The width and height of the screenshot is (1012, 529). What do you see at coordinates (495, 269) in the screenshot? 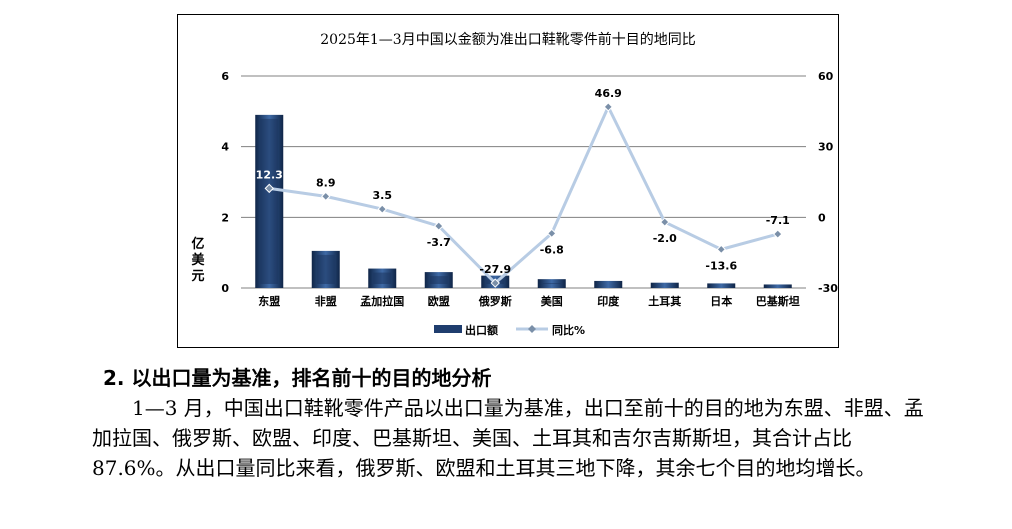
I see `line-data-label: -27.9` at bounding box center [495, 269].